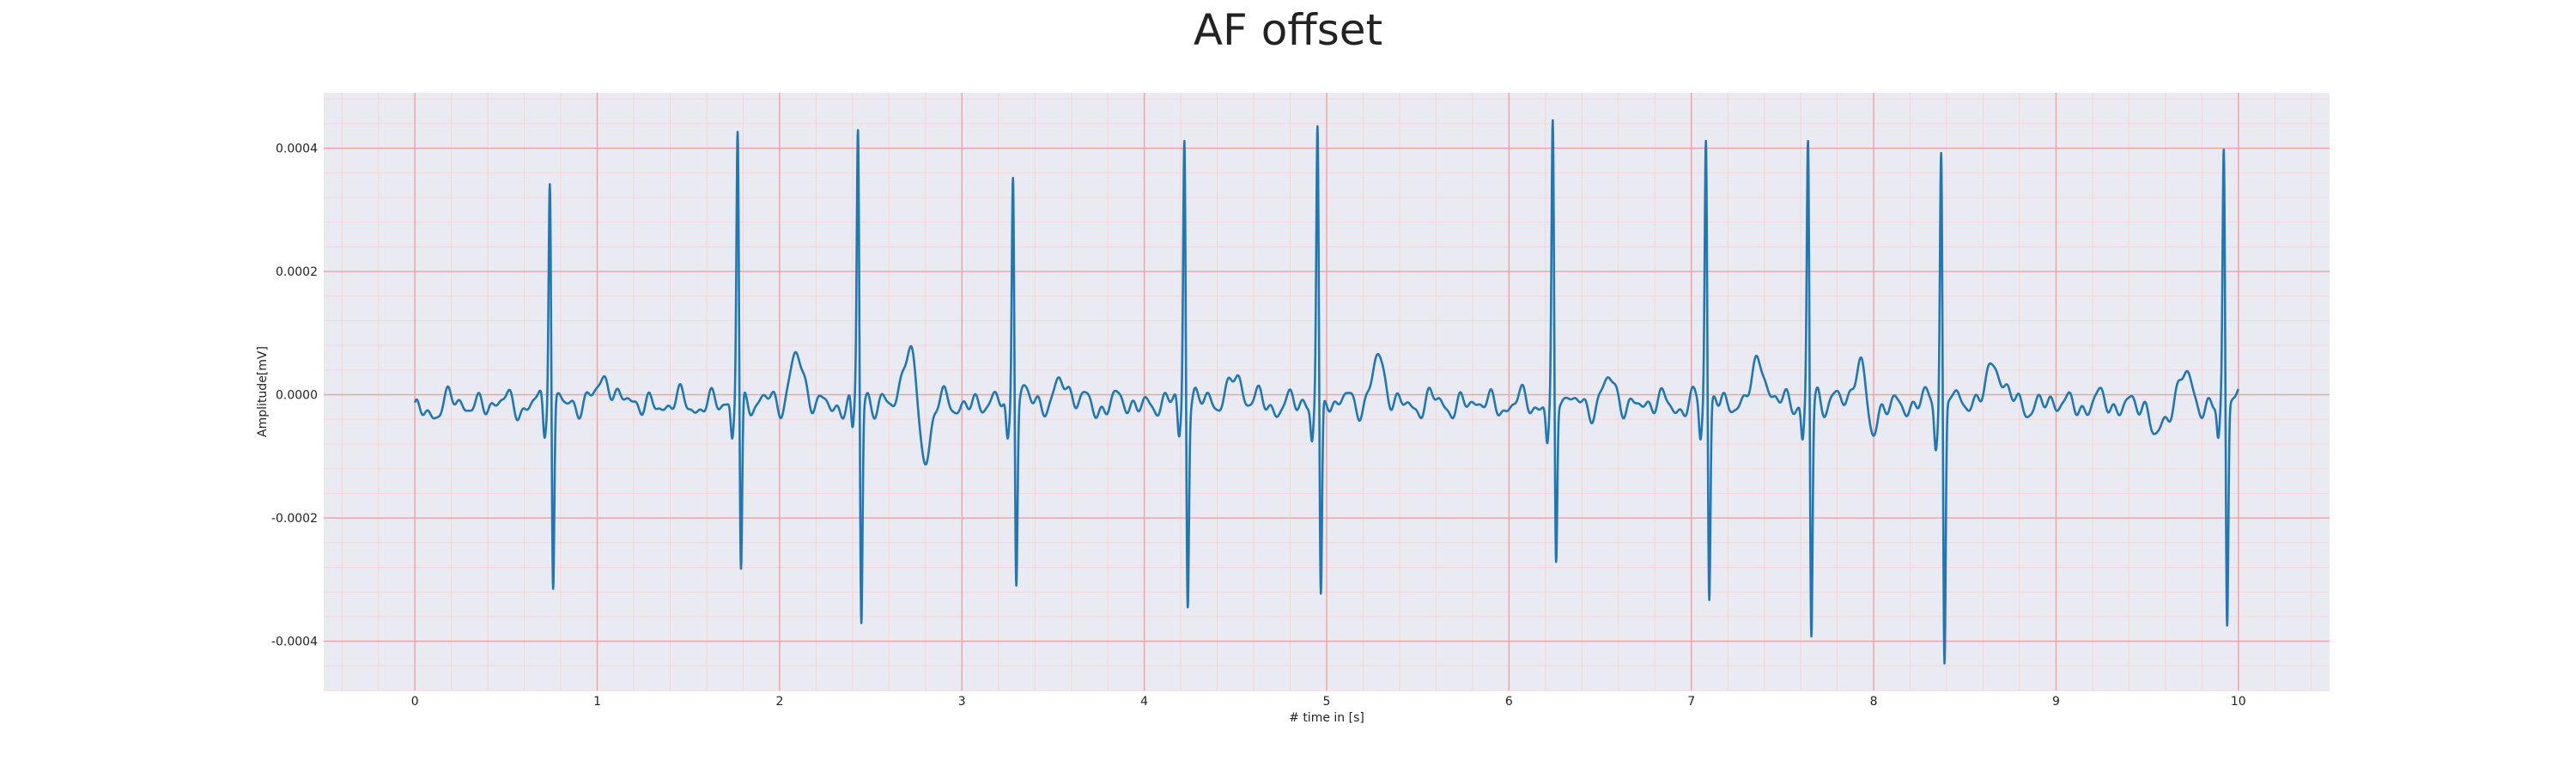  Describe the element at coordinates (1288, 30) in the screenshot. I see `chart-title: AF offset` at that location.